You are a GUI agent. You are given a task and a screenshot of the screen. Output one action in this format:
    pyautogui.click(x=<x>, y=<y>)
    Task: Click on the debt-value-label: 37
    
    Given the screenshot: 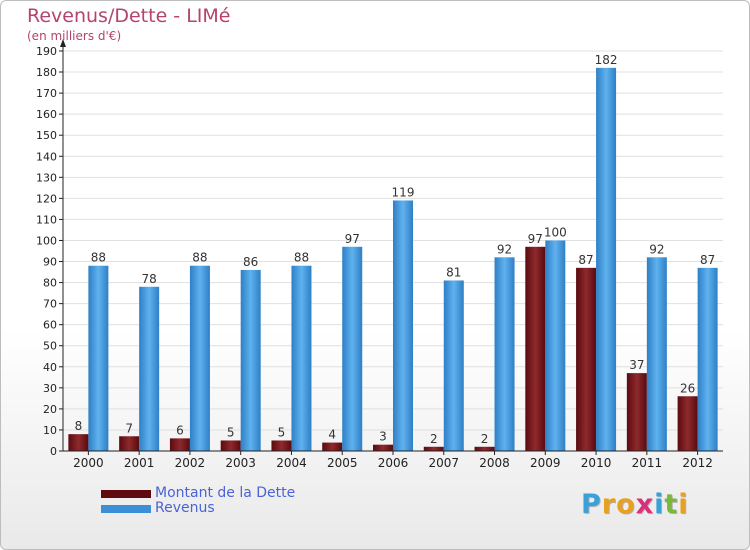 What is the action you would take?
    pyautogui.click(x=636, y=365)
    